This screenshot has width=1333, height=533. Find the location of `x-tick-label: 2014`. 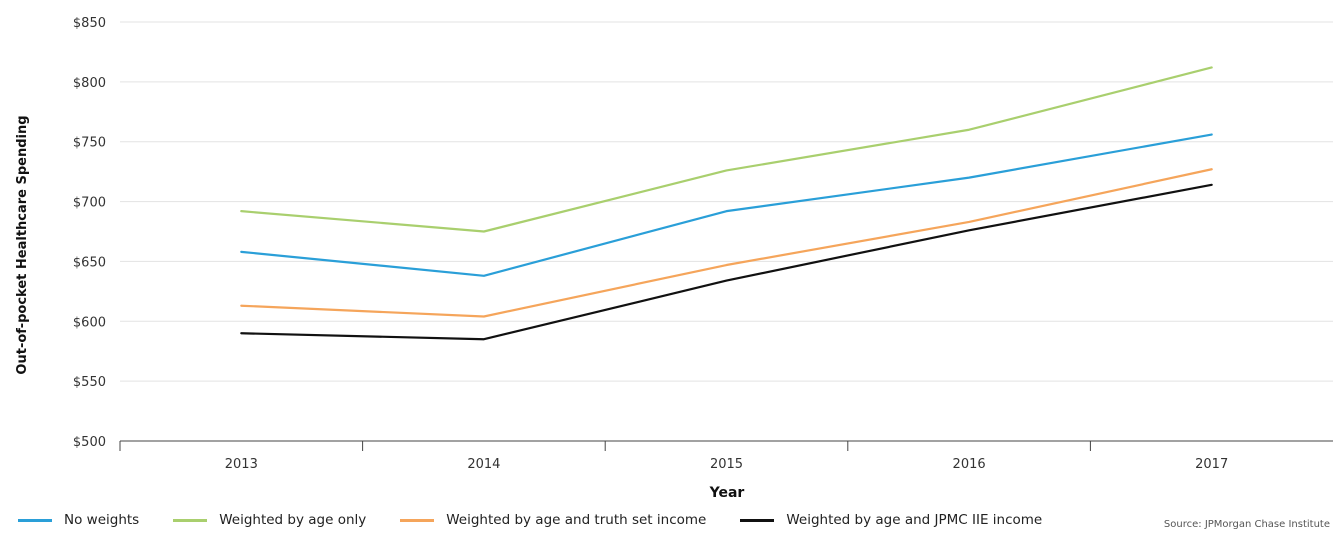

x-tick-label: 2014 is located at coordinates (483, 464).